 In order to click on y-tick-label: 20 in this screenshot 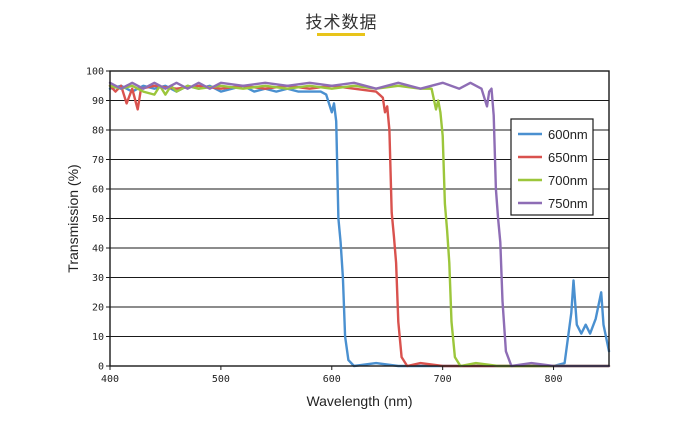, I will do `click(98, 308)`.